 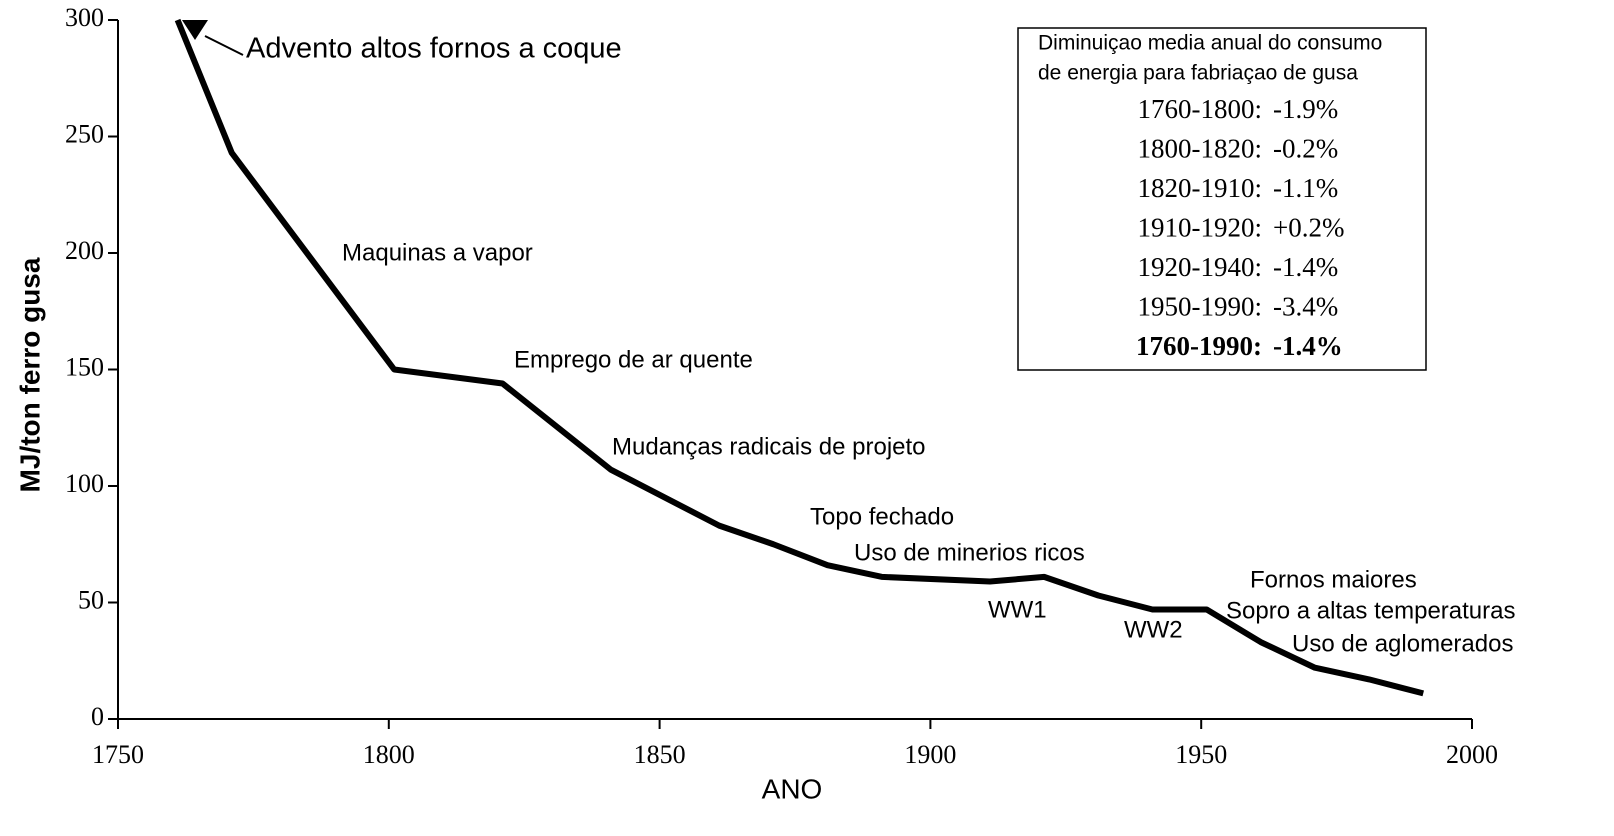 I want to click on annotation: WW1, so click(x=1017, y=609).